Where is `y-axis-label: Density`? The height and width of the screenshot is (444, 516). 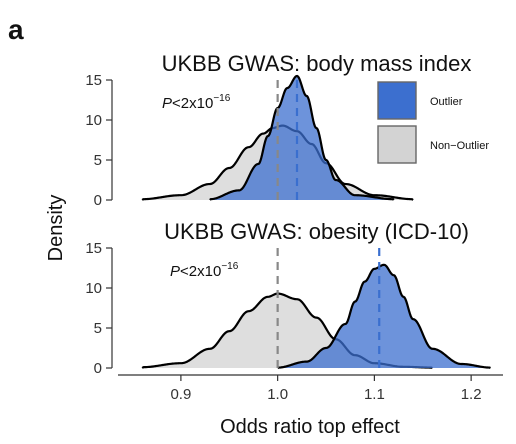
y-axis-label: Density is located at coordinates (56, 228).